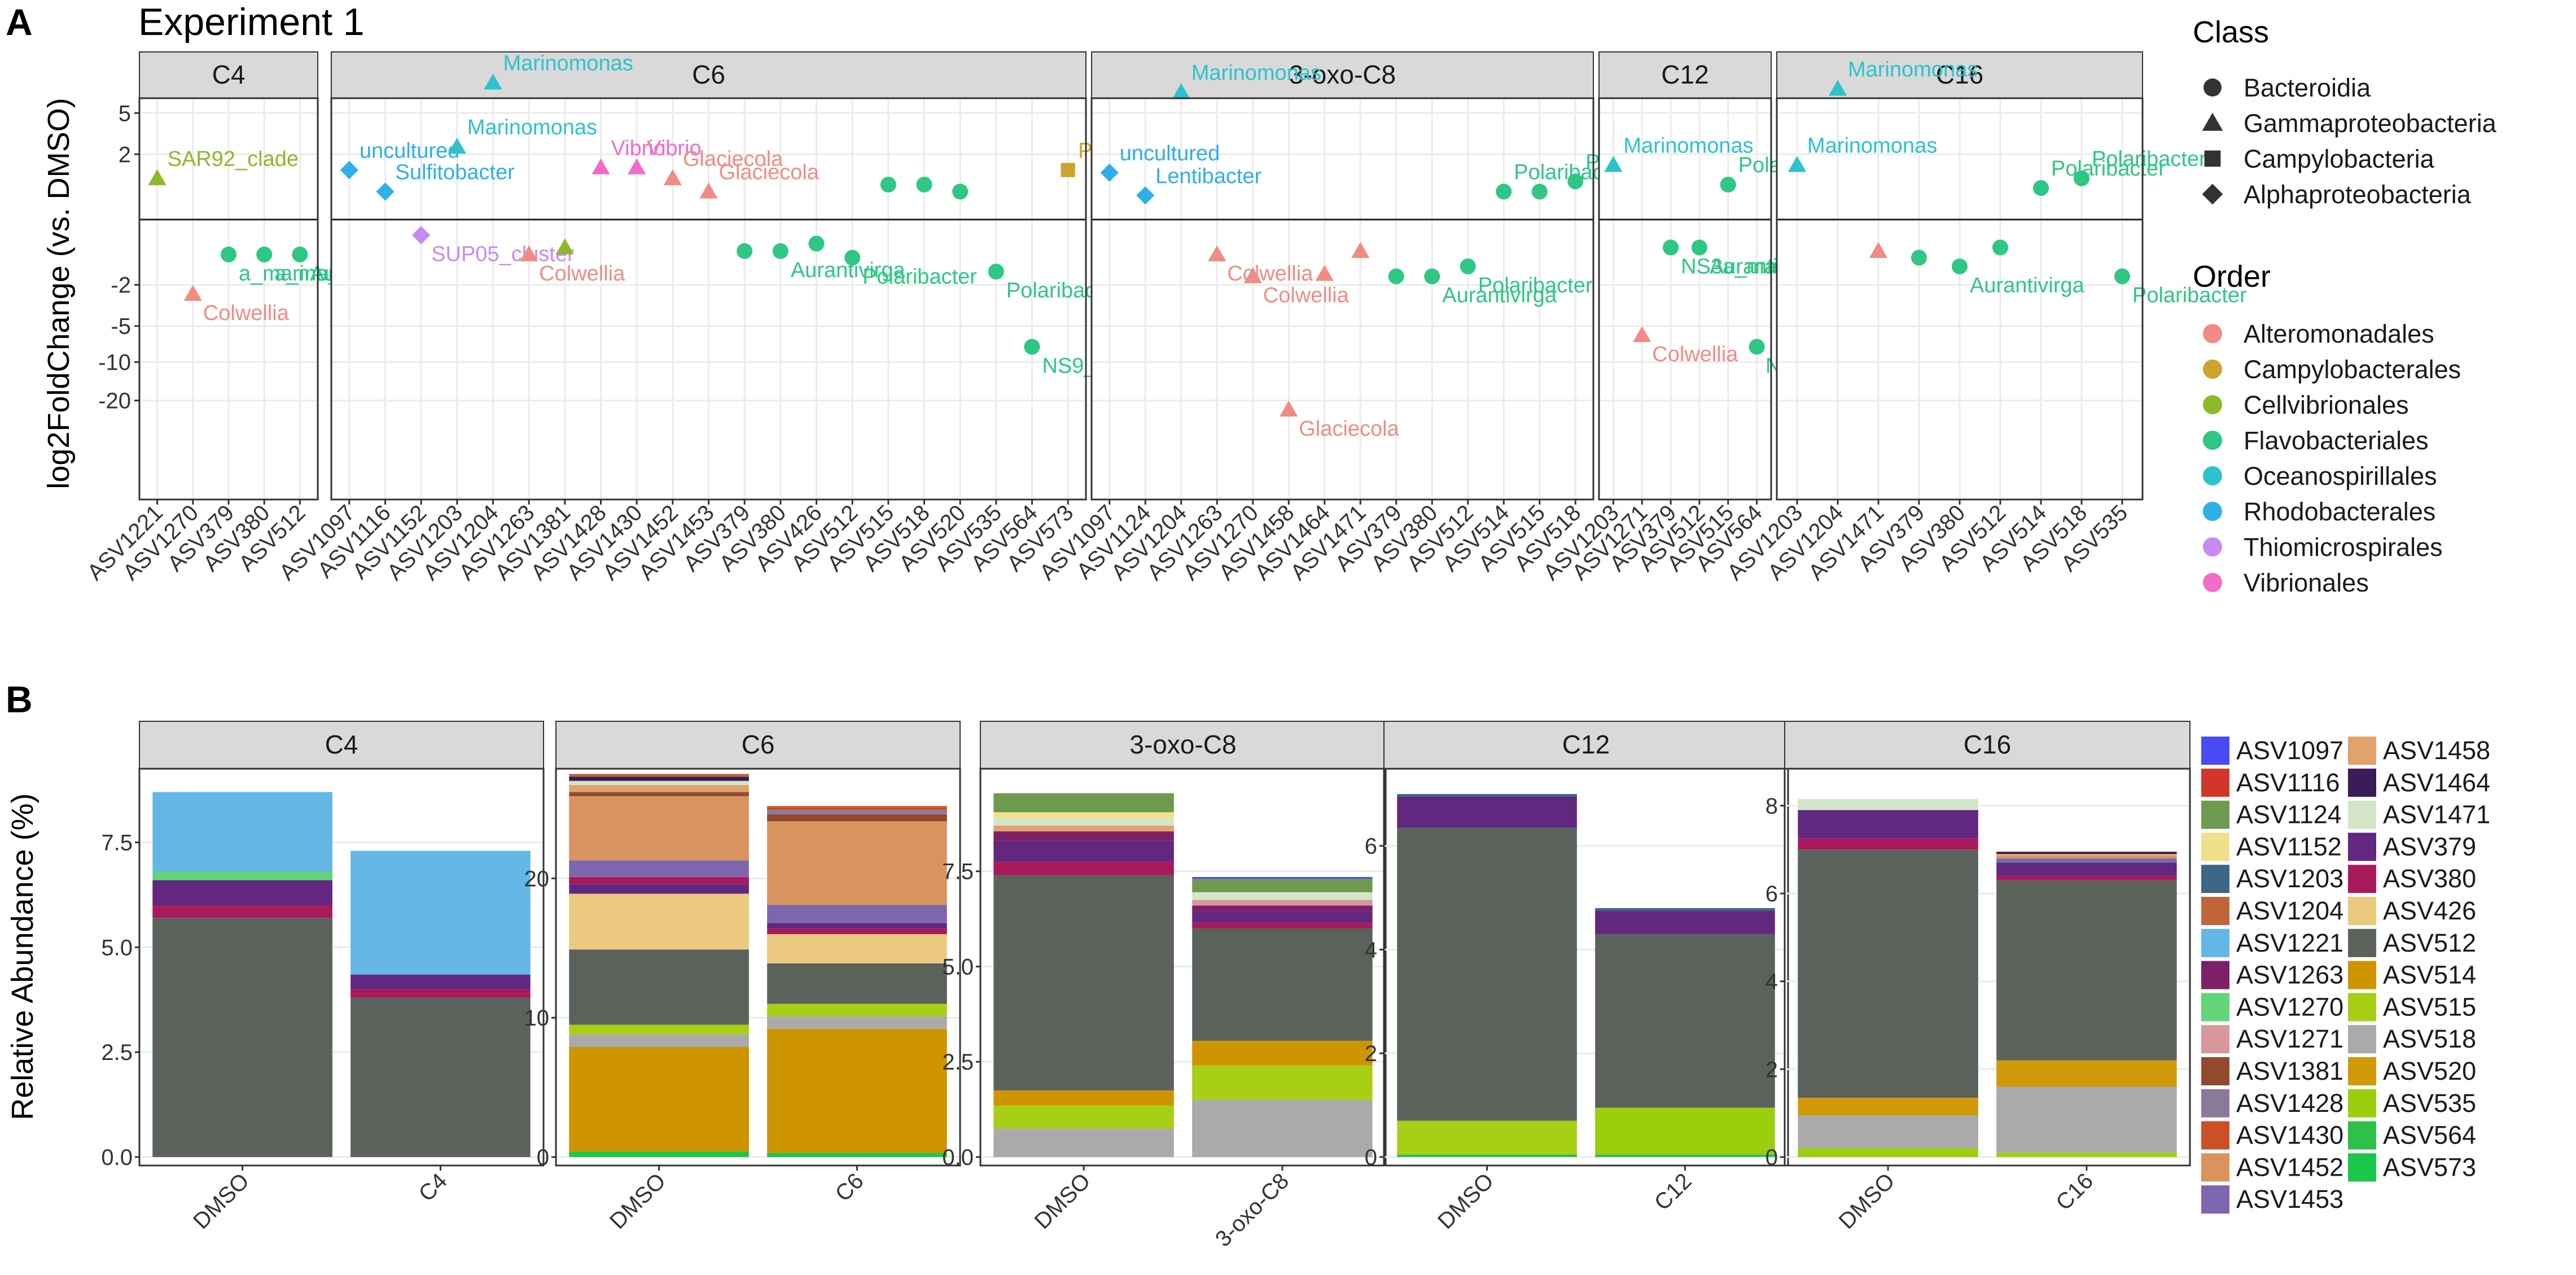 The image size is (2576, 1275). Describe the element at coordinates (2429, 975) in the screenshot. I see `legend-asv-label: ASV514` at that location.